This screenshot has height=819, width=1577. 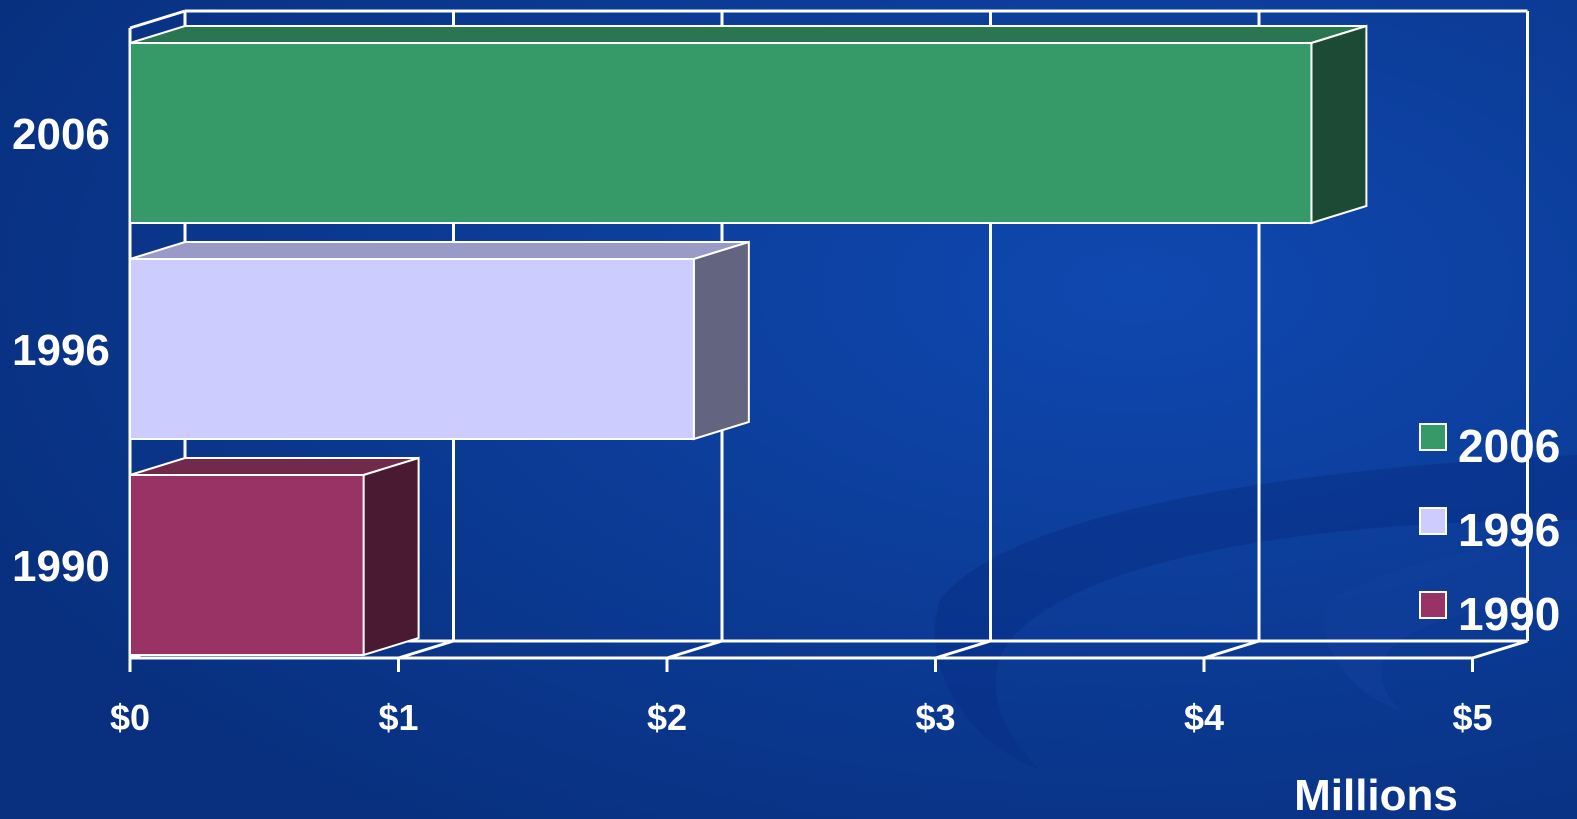 What do you see at coordinates (439, 250) in the screenshot?
I see `bar-top-face-1996` at bounding box center [439, 250].